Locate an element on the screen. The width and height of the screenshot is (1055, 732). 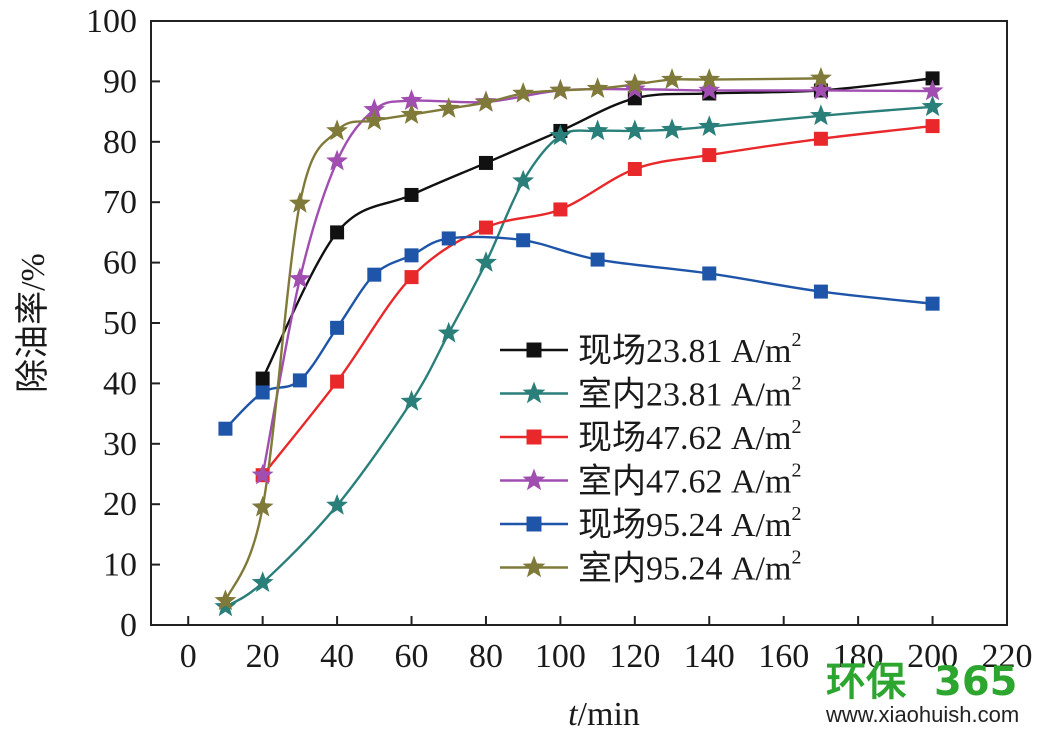
legend-label-sup-1: 2 is located at coordinates (796, 384).